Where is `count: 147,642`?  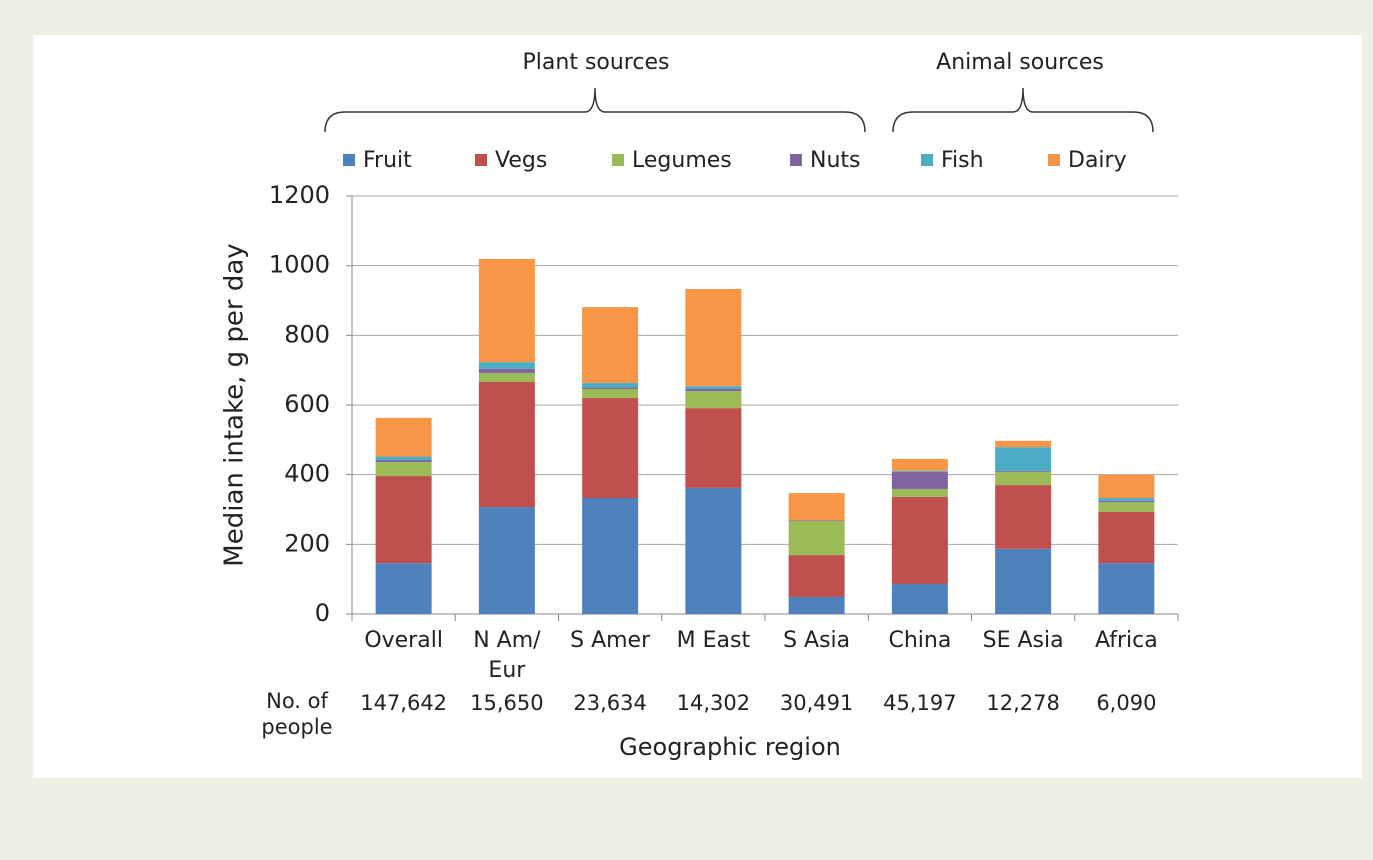 count: 147,642 is located at coordinates (404, 703).